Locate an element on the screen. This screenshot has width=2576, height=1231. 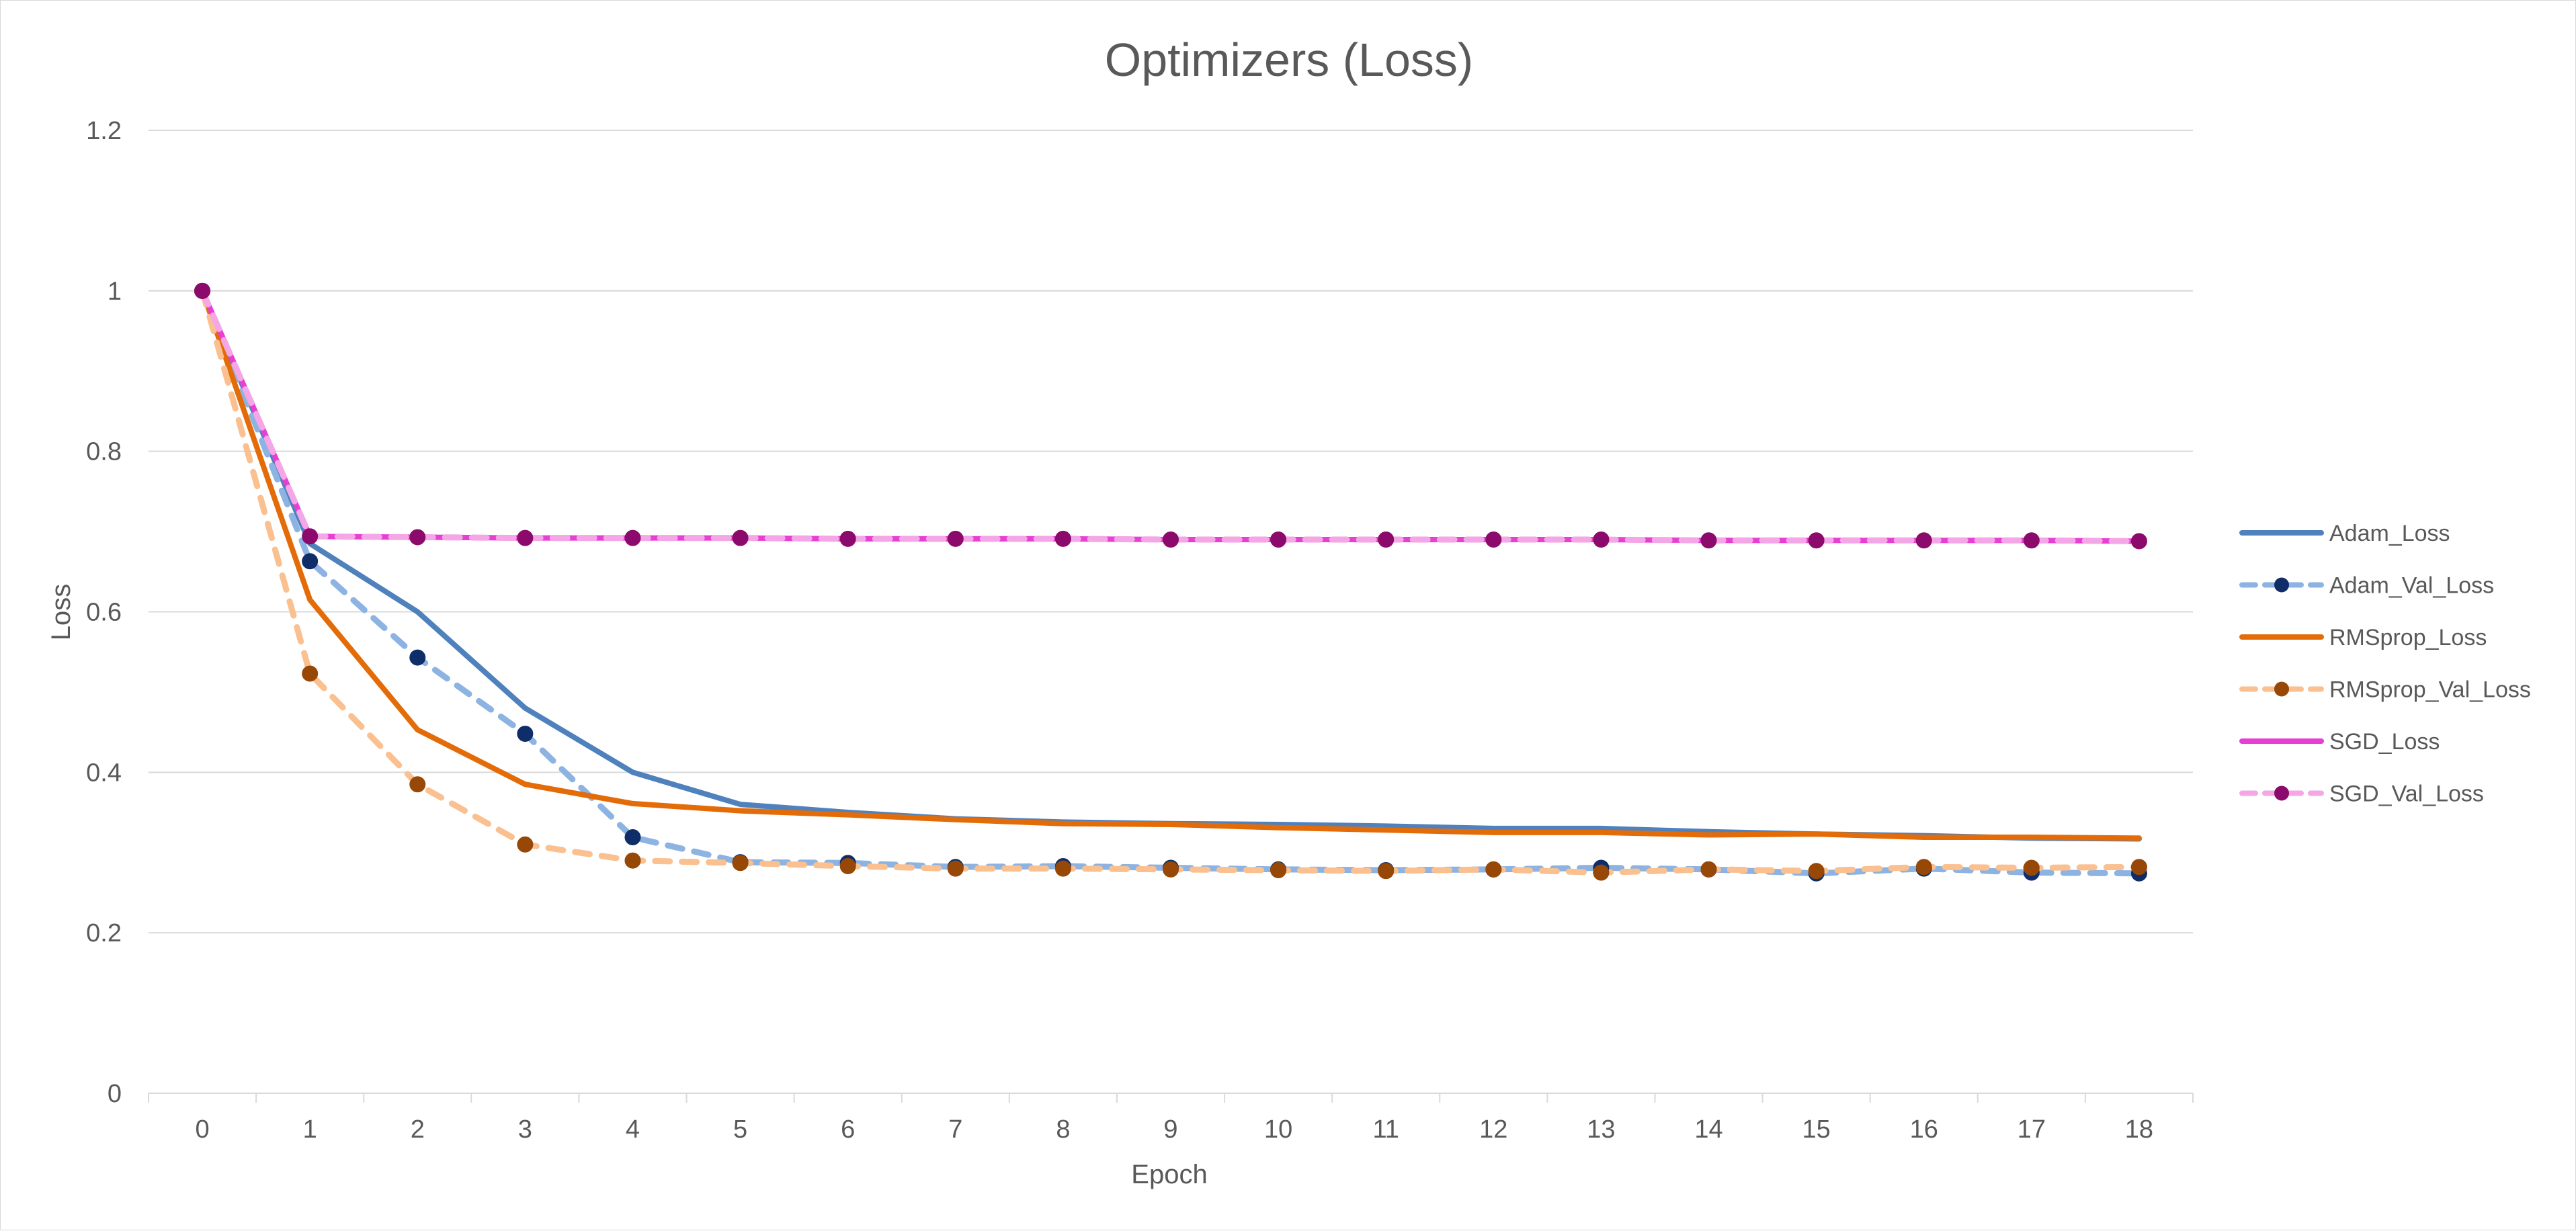
x-tick-label: 0 is located at coordinates (202, 1130).